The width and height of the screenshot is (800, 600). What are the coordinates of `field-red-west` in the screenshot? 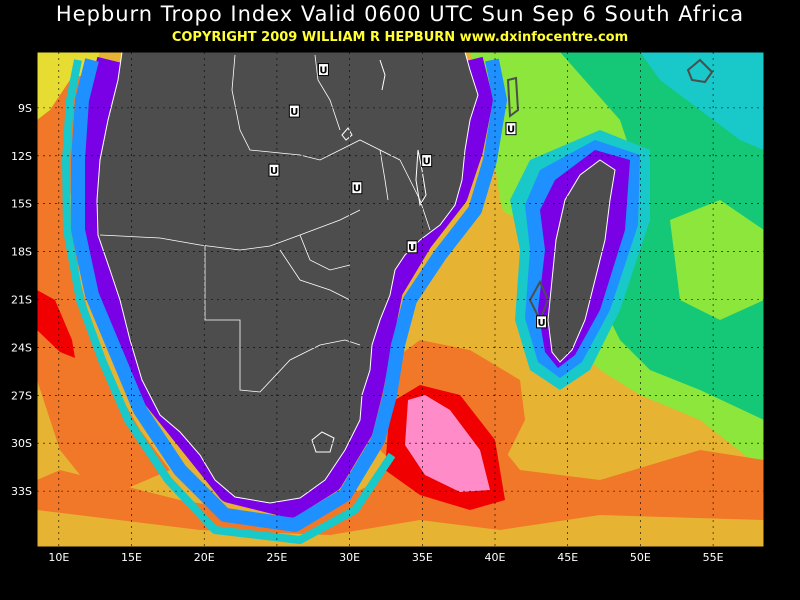 It's located at (56, 324).